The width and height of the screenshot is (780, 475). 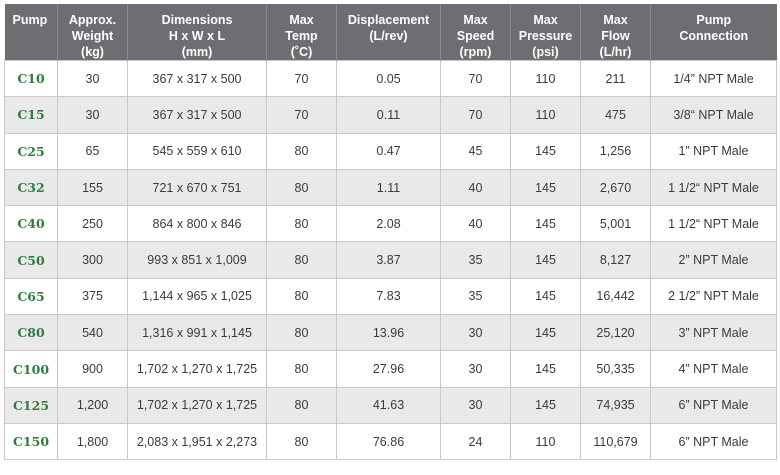 What do you see at coordinates (713, 151) in the screenshot?
I see `cell-connection: 1” NPT Male` at bounding box center [713, 151].